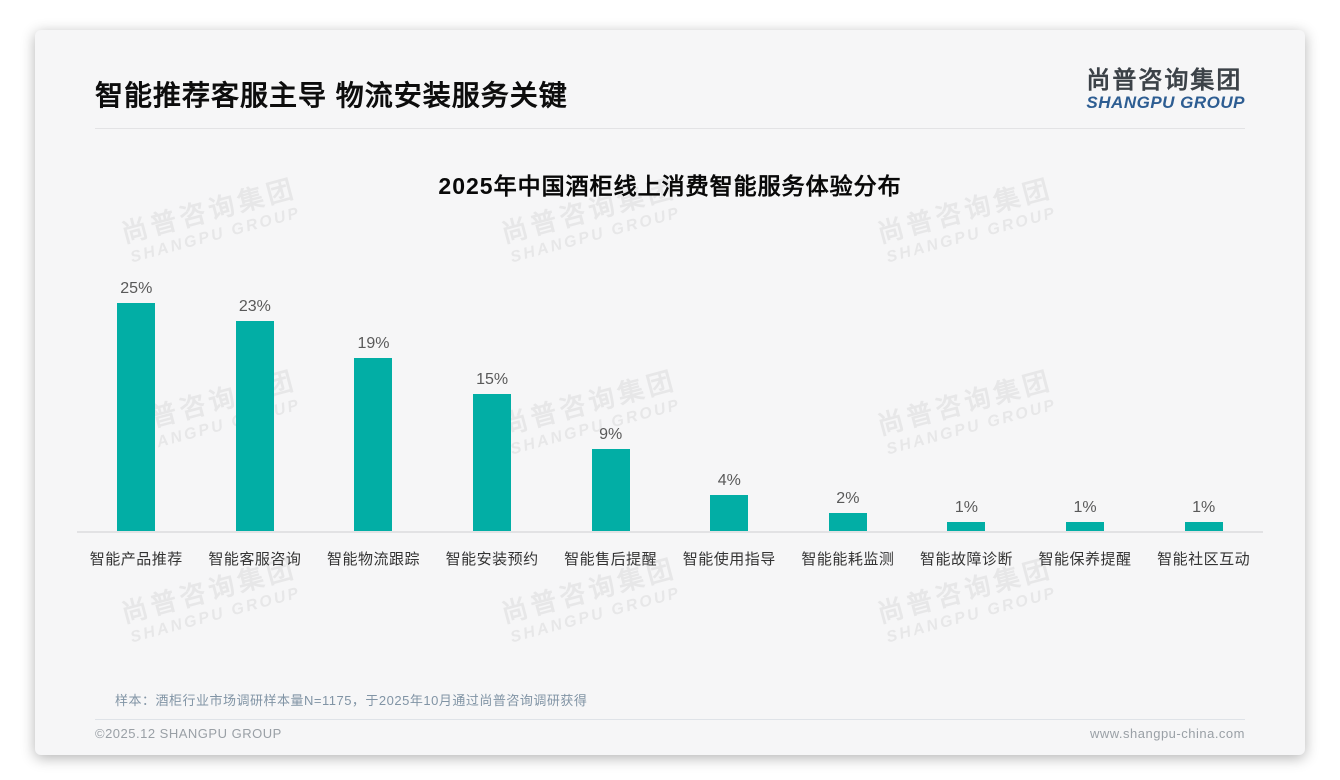 The image size is (1340, 780). Describe the element at coordinates (1167, 733) in the screenshot. I see `website-url: www.shangpu-china.com` at that location.